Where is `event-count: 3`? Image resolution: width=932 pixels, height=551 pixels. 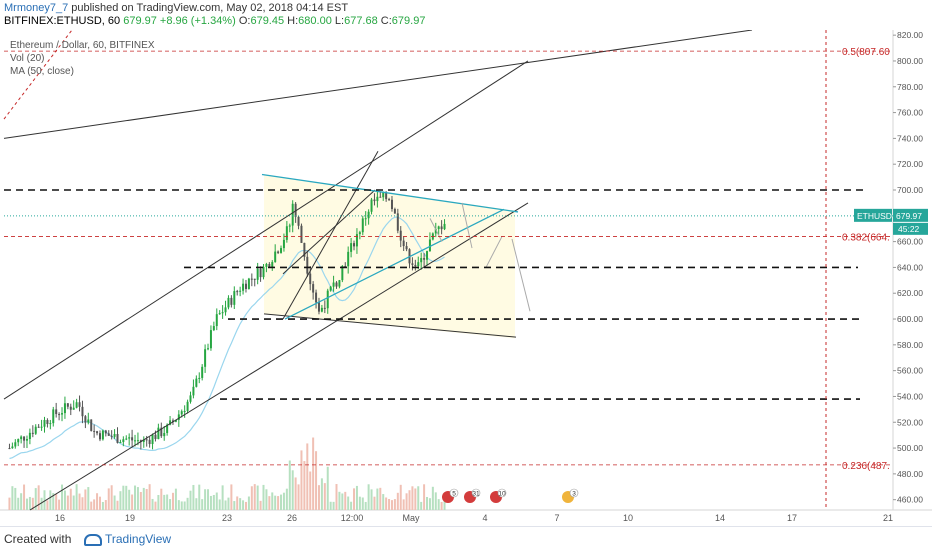 event-count: 3 is located at coordinates (574, 494).